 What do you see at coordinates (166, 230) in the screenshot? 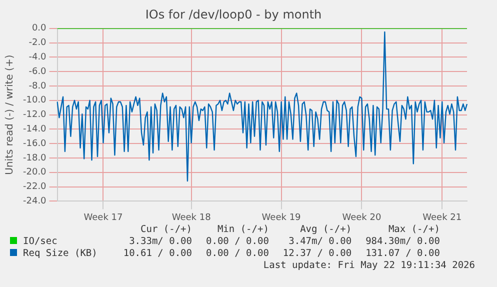
I see `text: Cur (-/+)` at bounding box center [166, 230].